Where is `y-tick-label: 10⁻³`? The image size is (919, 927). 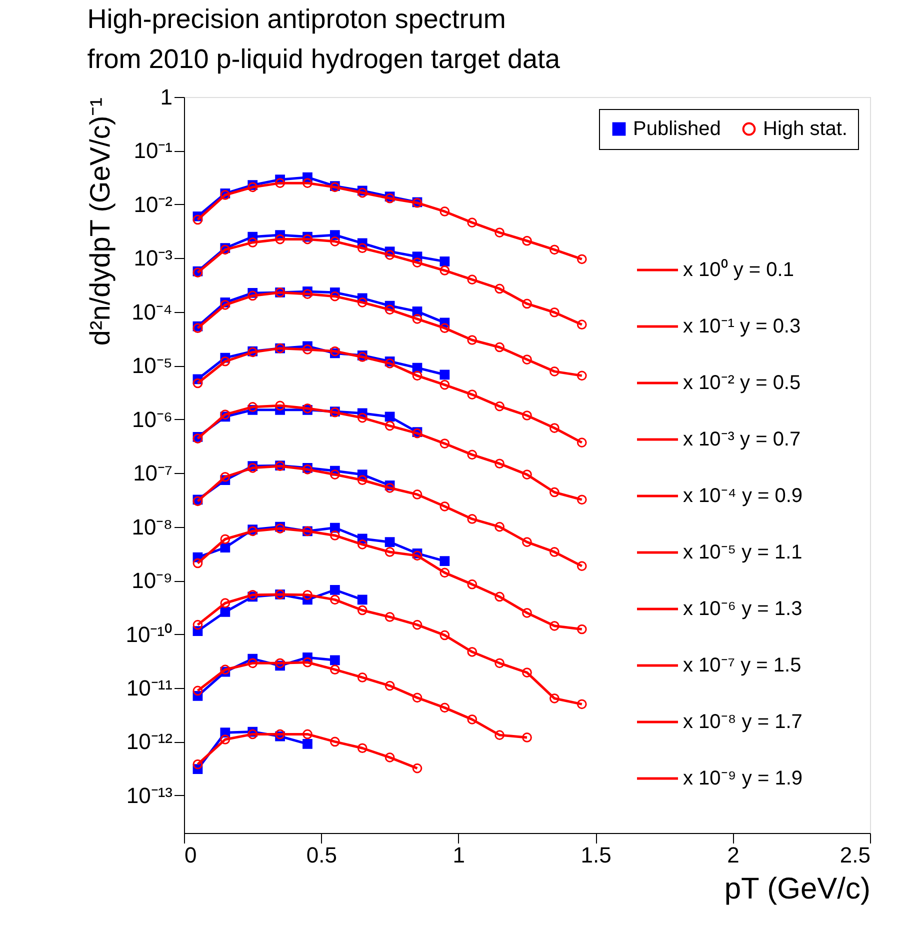 y-tick-label: 10⁻³ is located at coordinates (153, 258).